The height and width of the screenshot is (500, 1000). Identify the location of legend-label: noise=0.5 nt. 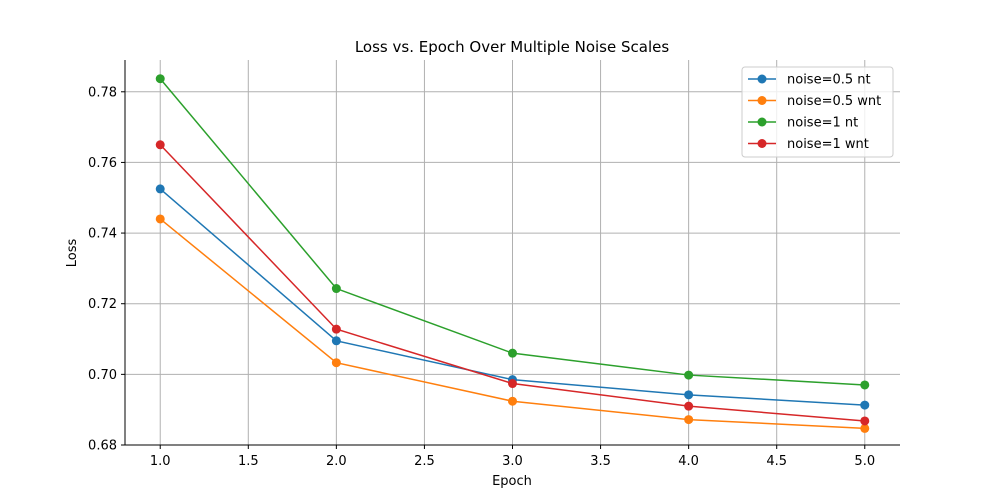
(829, 80).